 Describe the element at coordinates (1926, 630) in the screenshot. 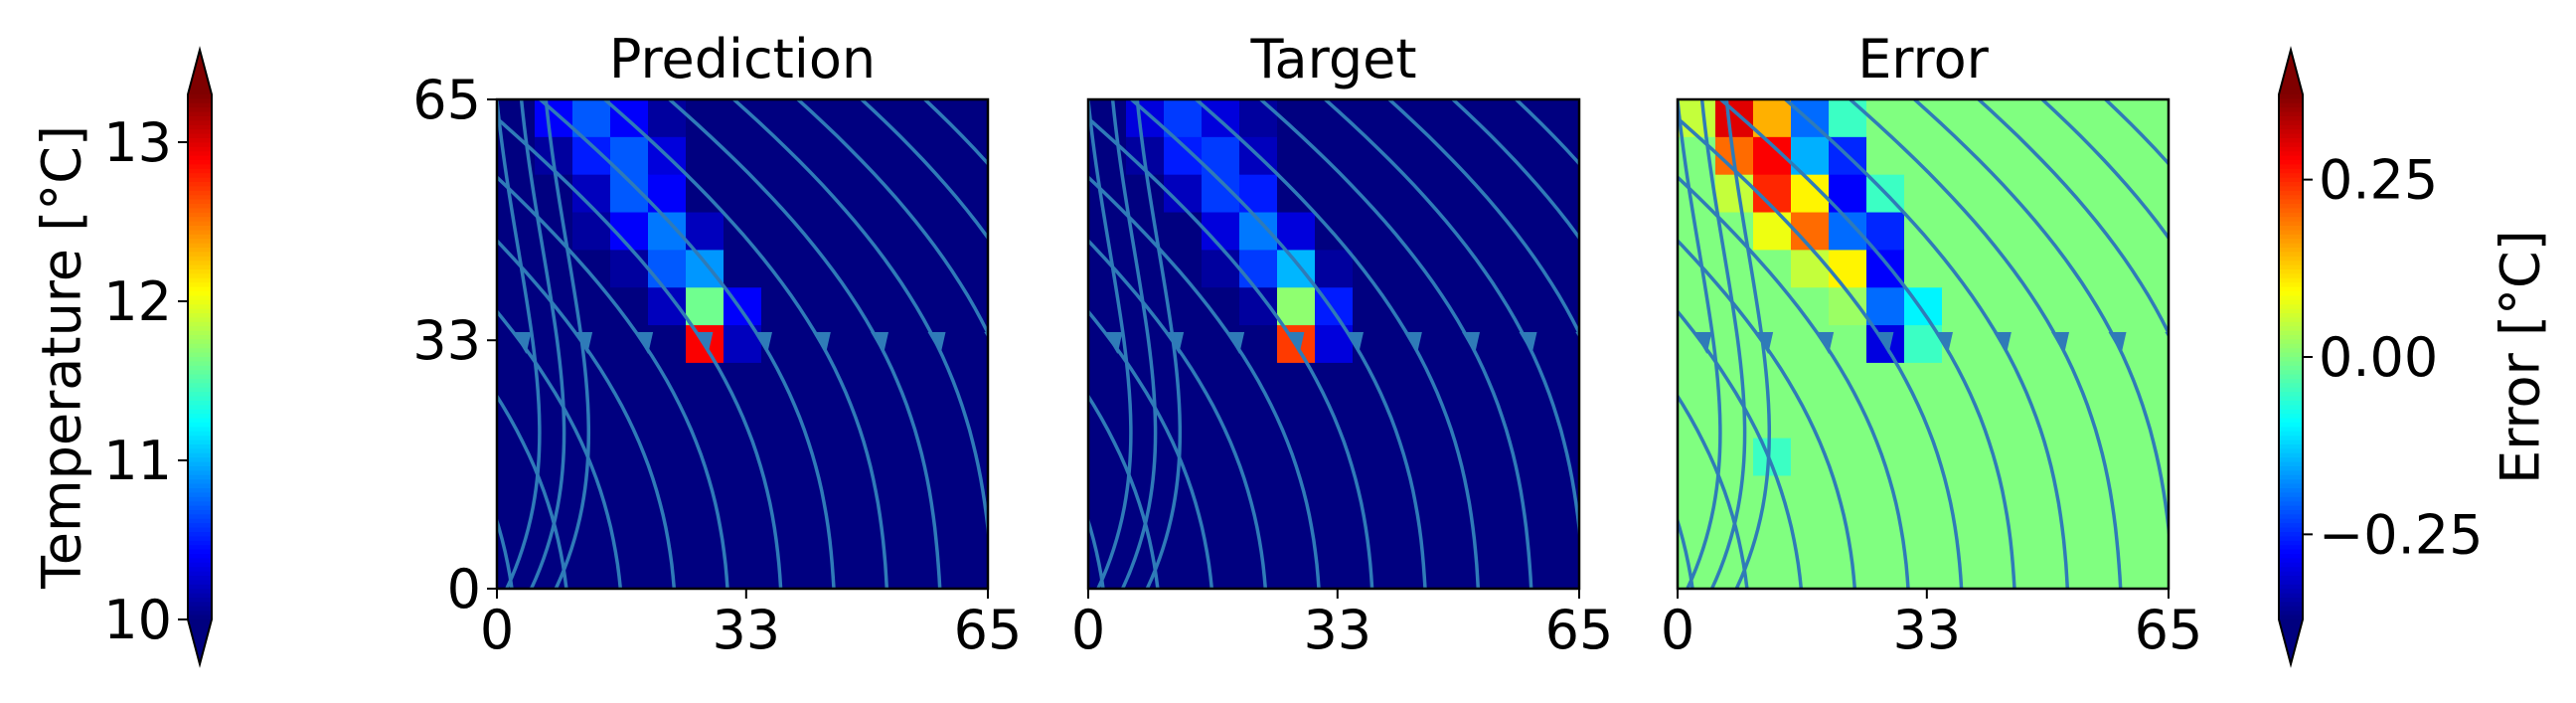

I see `x-tick-label: 33` at that location.